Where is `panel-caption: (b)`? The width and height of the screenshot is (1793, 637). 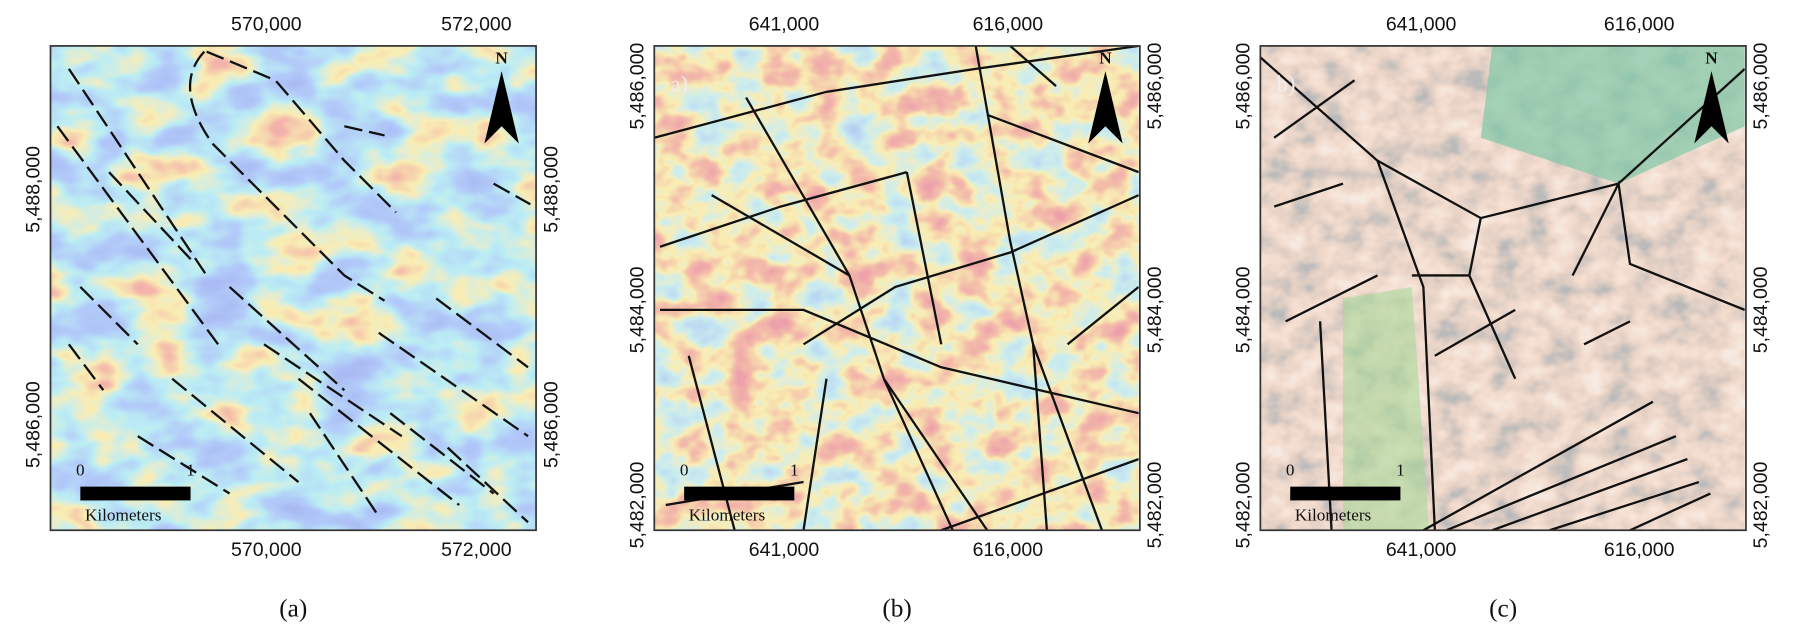
panel-caption: (b) is located at coordinates (896, 608).